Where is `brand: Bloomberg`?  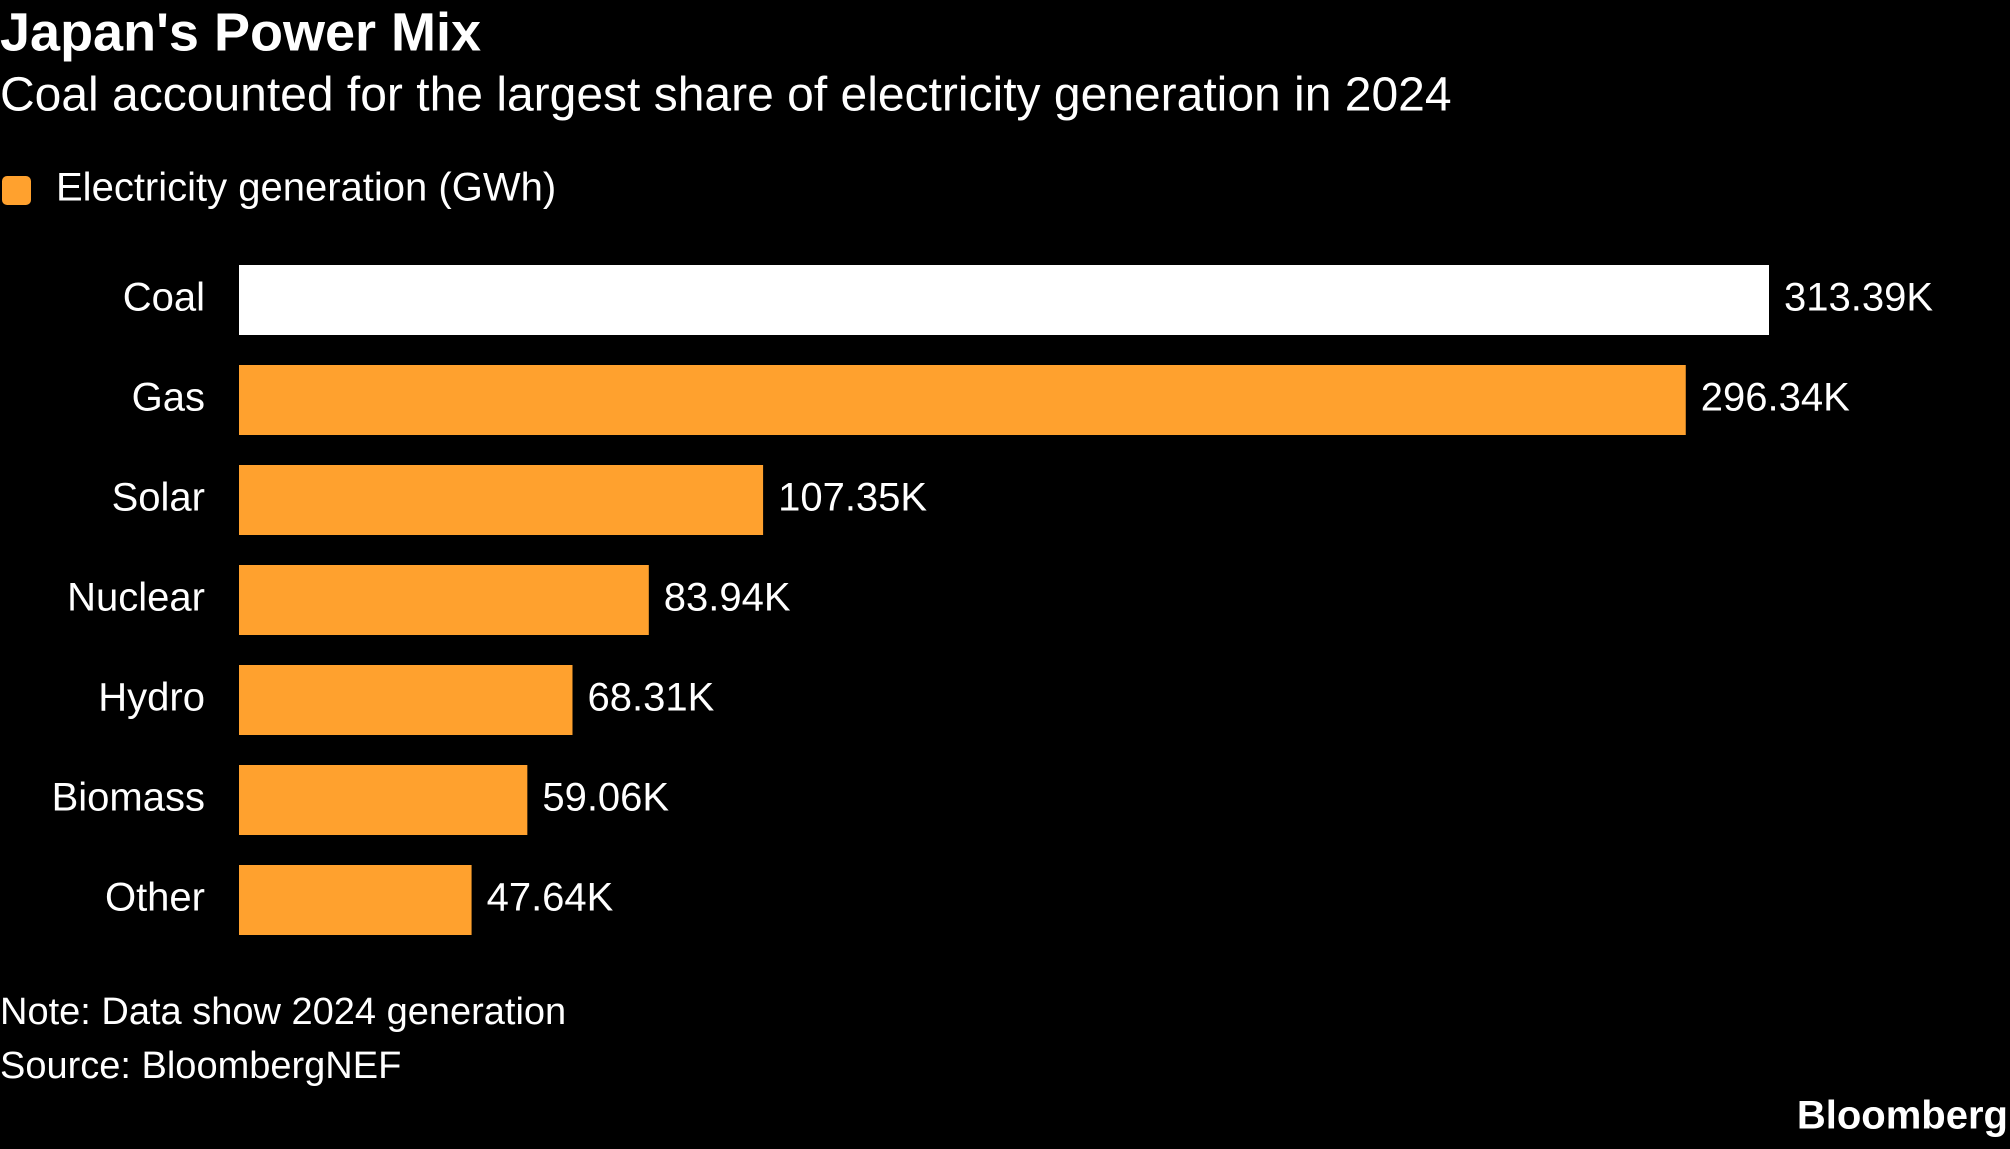
brand: Bloomberg is located at coordinates (1902, 1116).